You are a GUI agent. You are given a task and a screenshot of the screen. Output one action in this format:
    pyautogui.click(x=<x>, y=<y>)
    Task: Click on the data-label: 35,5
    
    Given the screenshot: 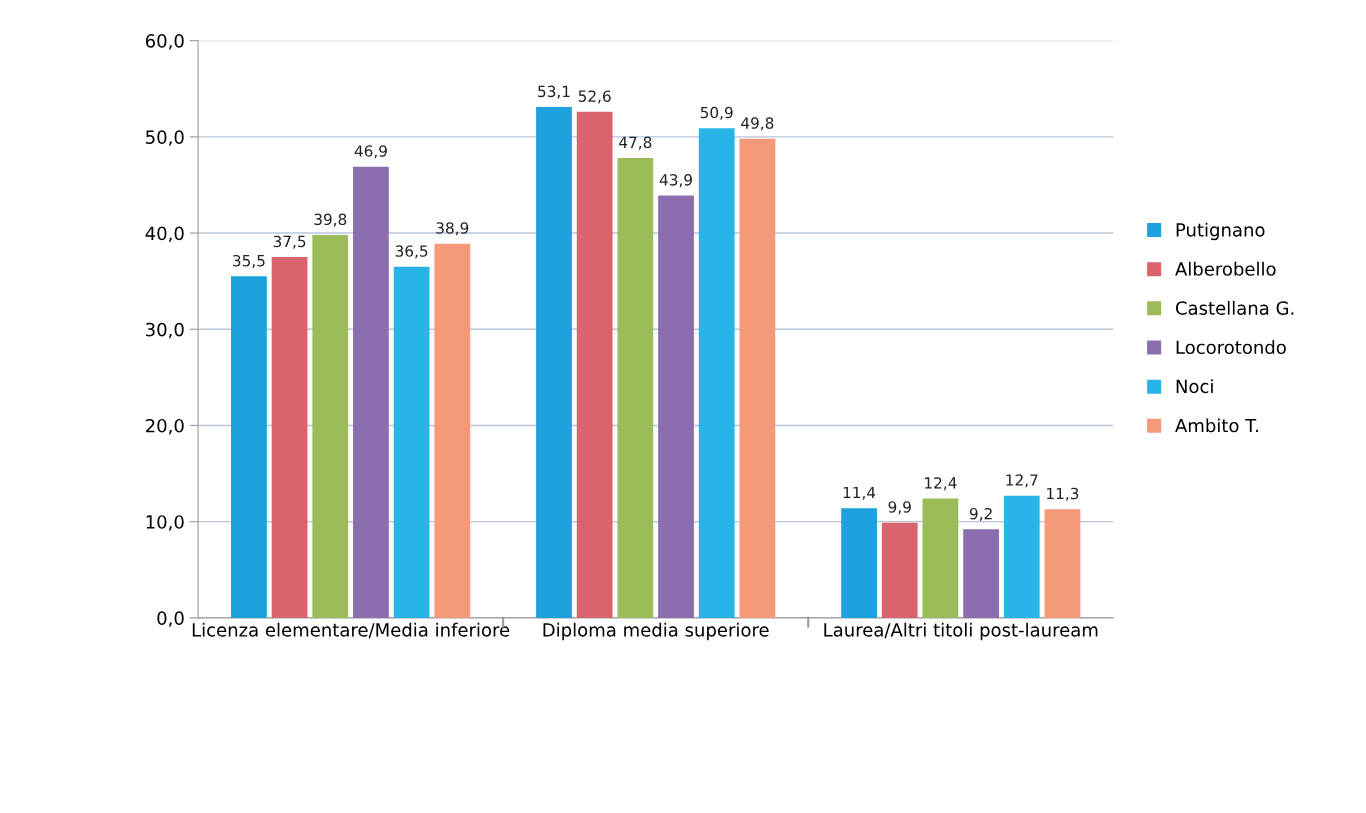 What is the action you would take?
    pyautogui.click(x=249, y=261)
    